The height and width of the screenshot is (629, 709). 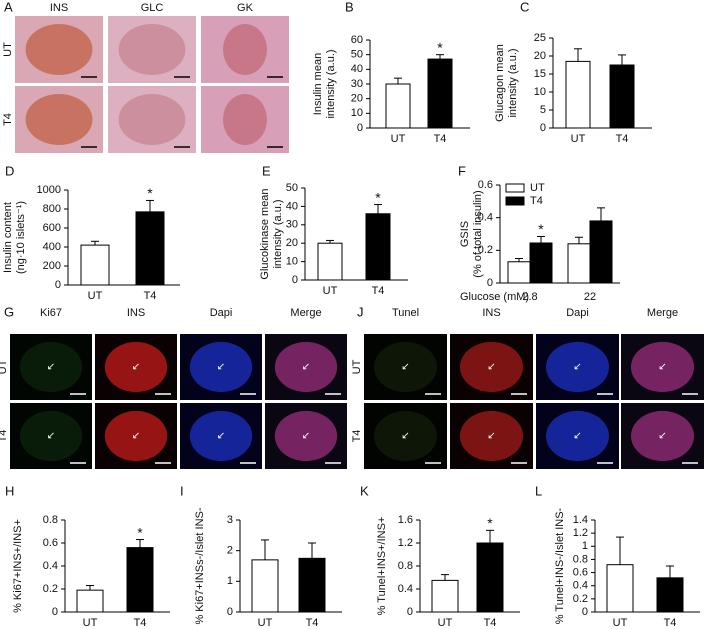 I want to click on y-axis-label: Glucagon mean, so click(x=500, y=83).